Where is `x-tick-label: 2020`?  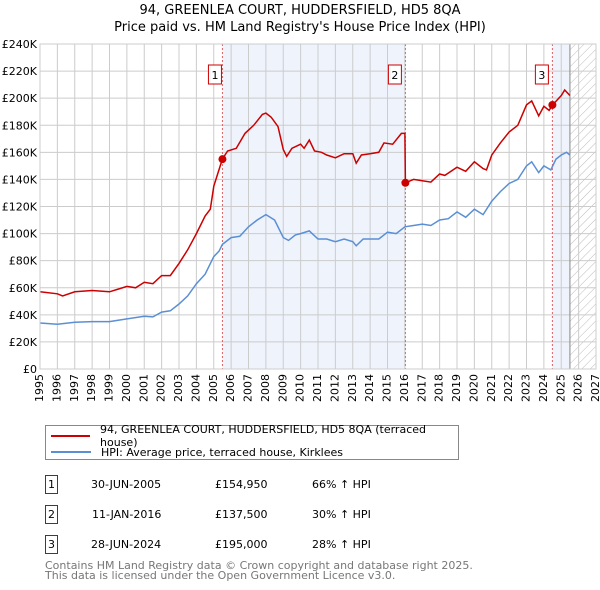 x-tick-label: 2020 is located at coordinates (473, 388).